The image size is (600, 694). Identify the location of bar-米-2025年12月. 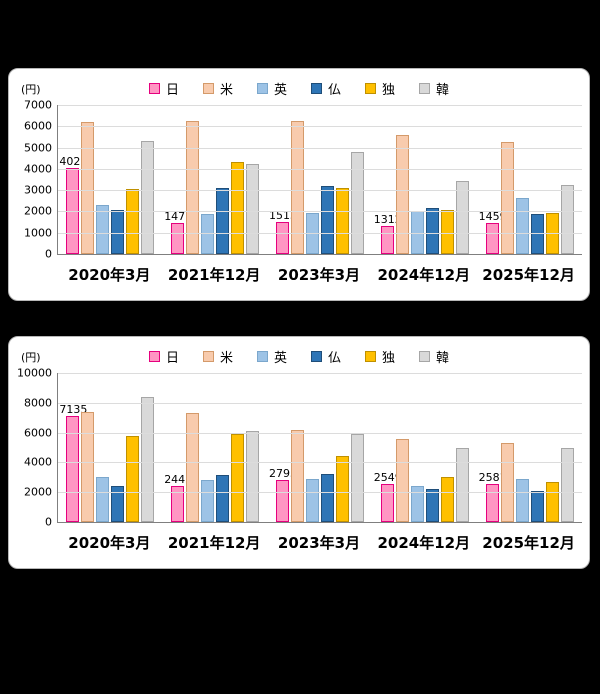
(507, 198).